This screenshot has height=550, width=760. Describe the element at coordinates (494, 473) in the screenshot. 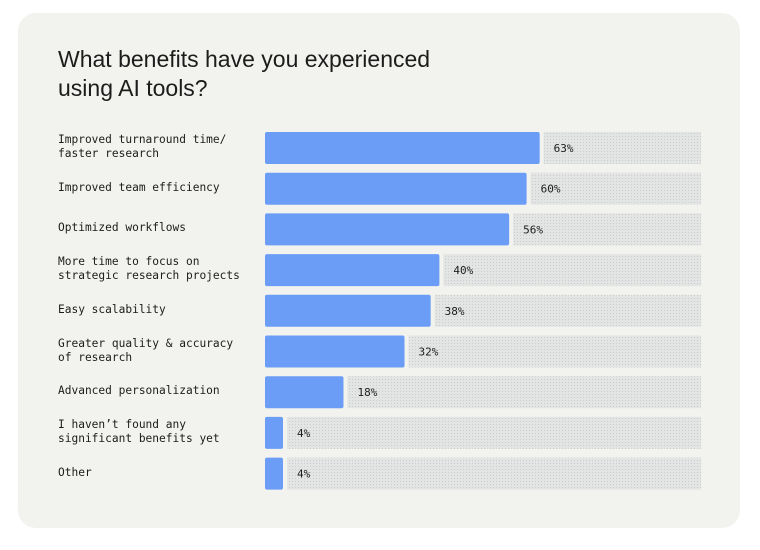

I see `track-other` at that location.